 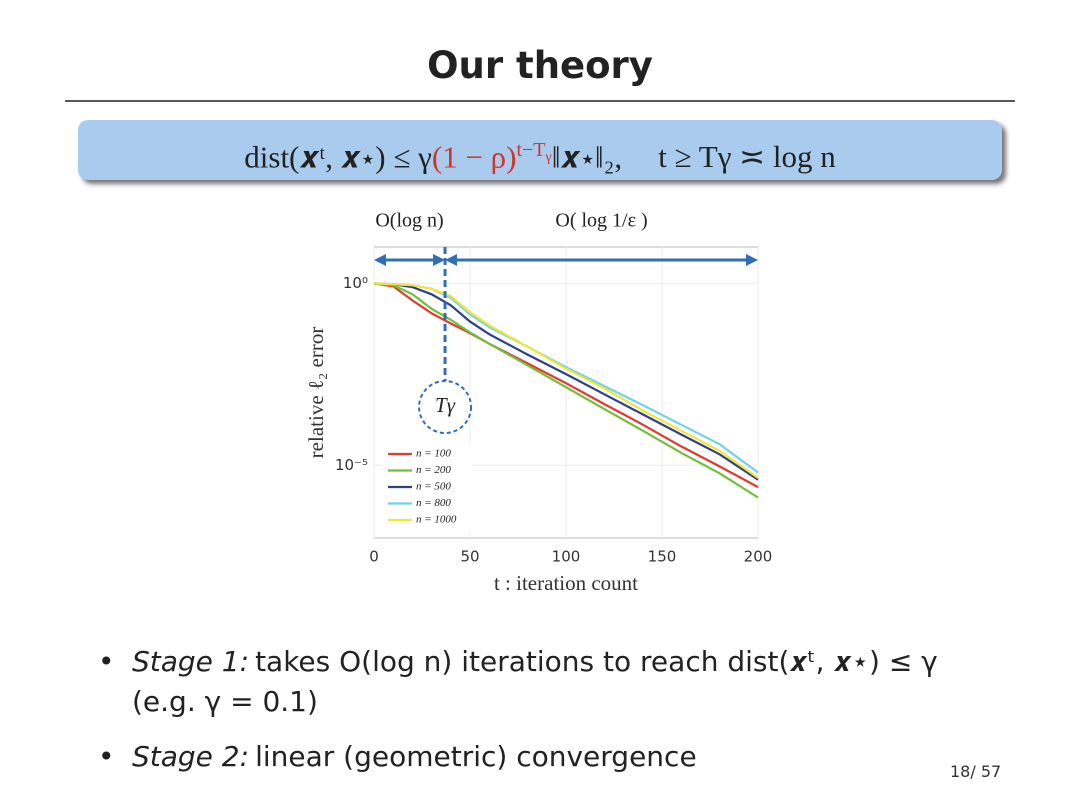 What do you see at coordinates (474, 157) in the screenshot?
I see `formula-part: (1 − ρ)` at bounding box center [474, 157].